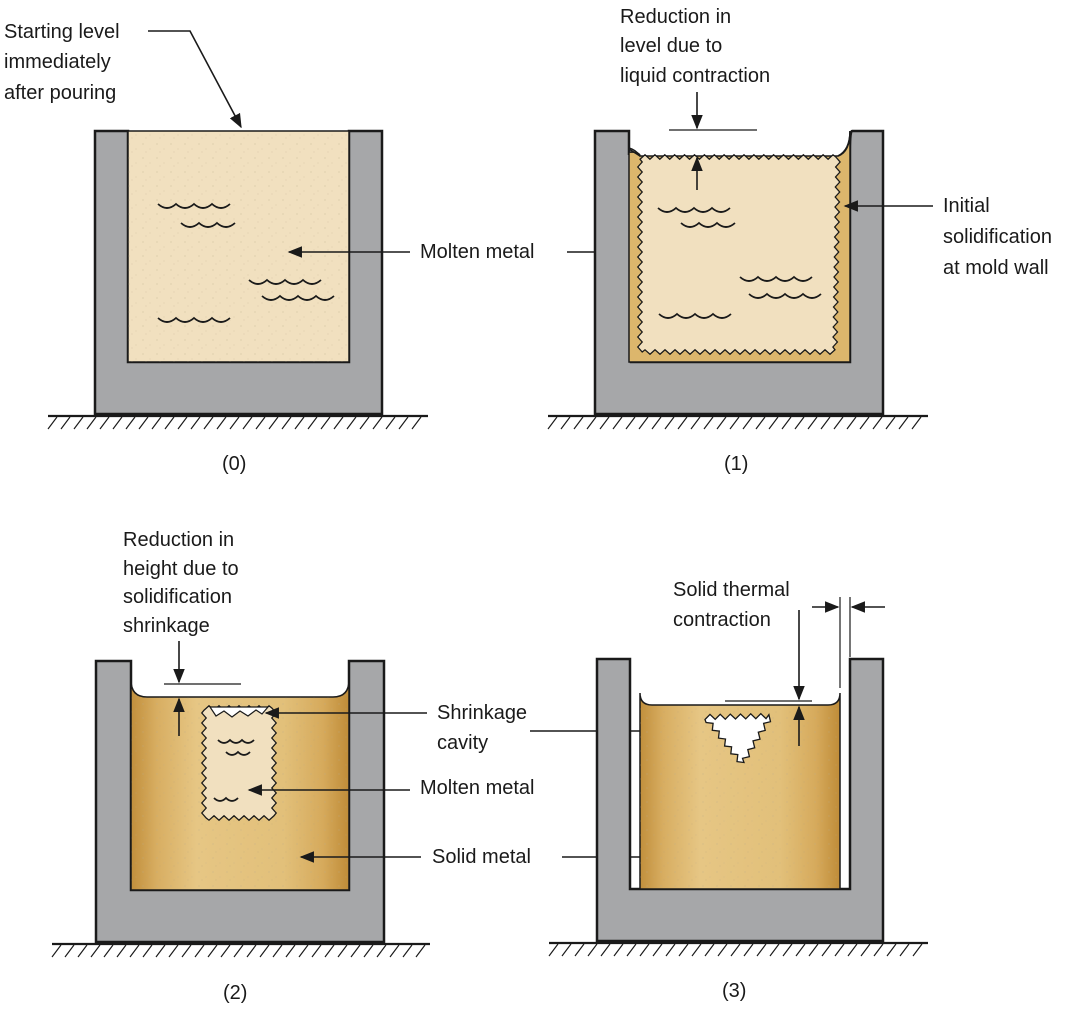  What do you see at coordinates (477, 788) in the screenshot?
I see `molten-metal-label-2: Molten metal` at bounding box center [477, 788].